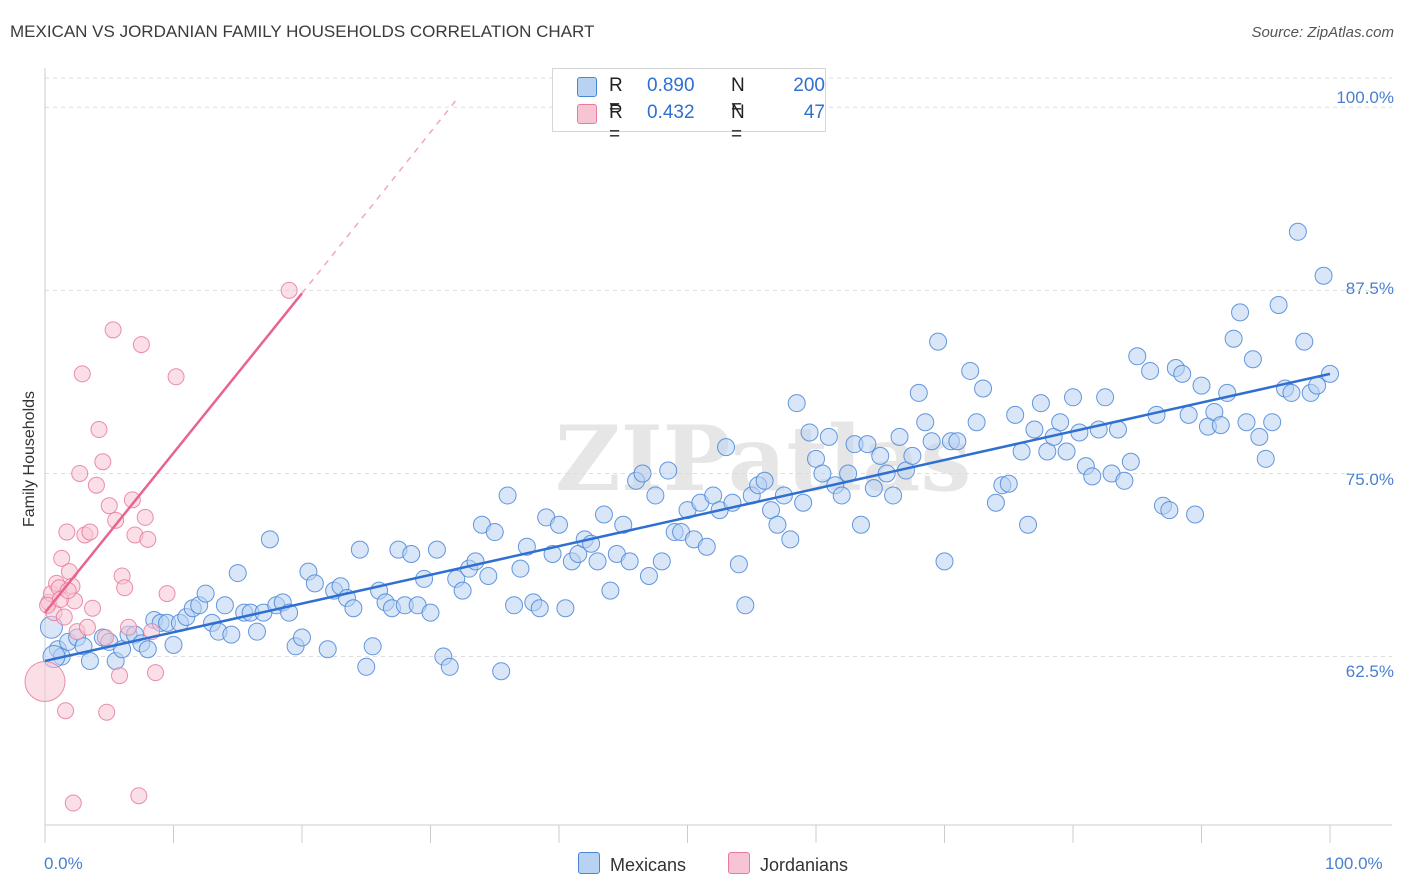 This screenshot has width=1406, height=892. What do you see at coordinates (671, 112) in the screenshot?
I see `legend-r-value: 0.432` at bounding box center [671, 112].